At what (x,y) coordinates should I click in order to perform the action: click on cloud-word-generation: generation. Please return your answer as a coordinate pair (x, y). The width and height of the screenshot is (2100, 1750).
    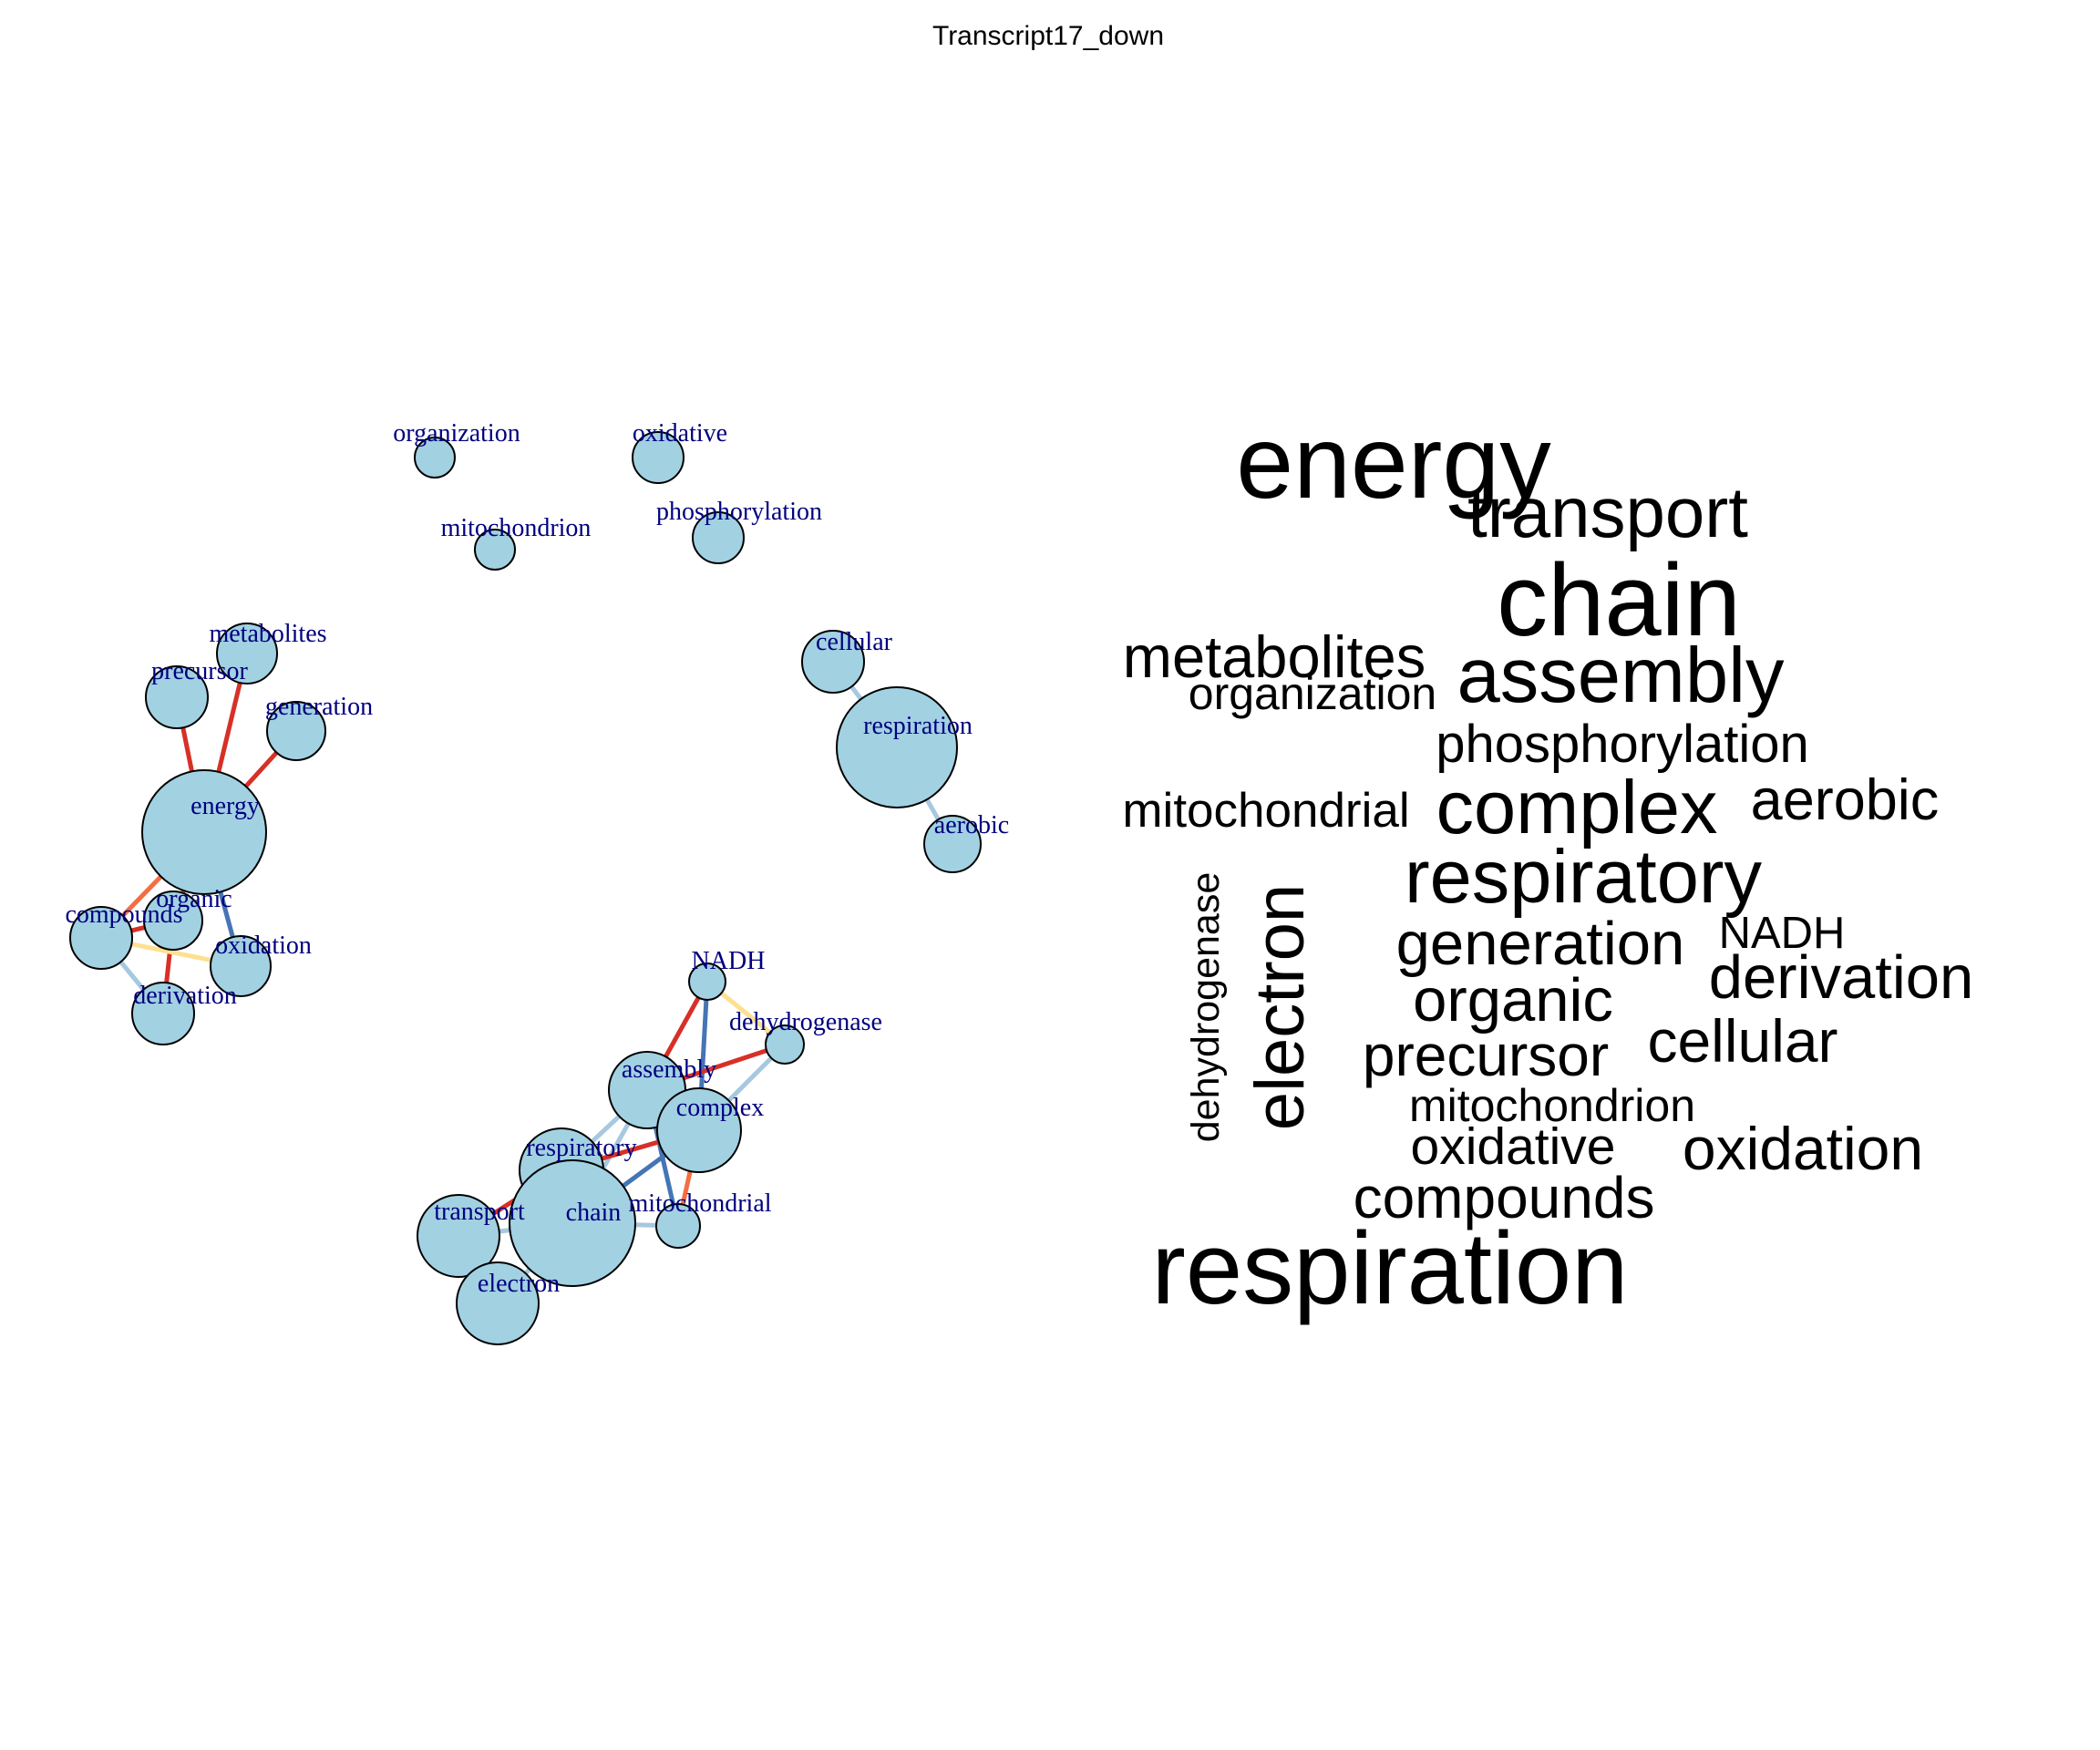
    Looking at the image, I should click on (1541, 944).